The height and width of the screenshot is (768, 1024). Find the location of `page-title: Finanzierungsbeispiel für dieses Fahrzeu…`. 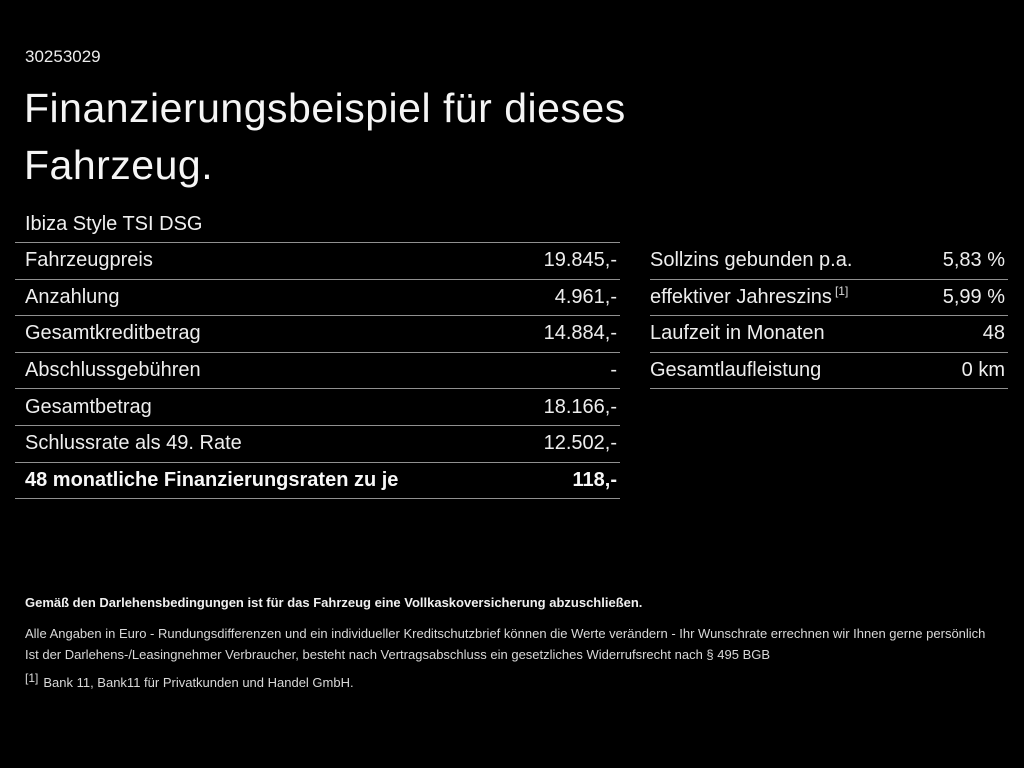

page-title: Finanzierungsbeispiel für dieses Fahrzeu… is located at coordinates (325, 136).